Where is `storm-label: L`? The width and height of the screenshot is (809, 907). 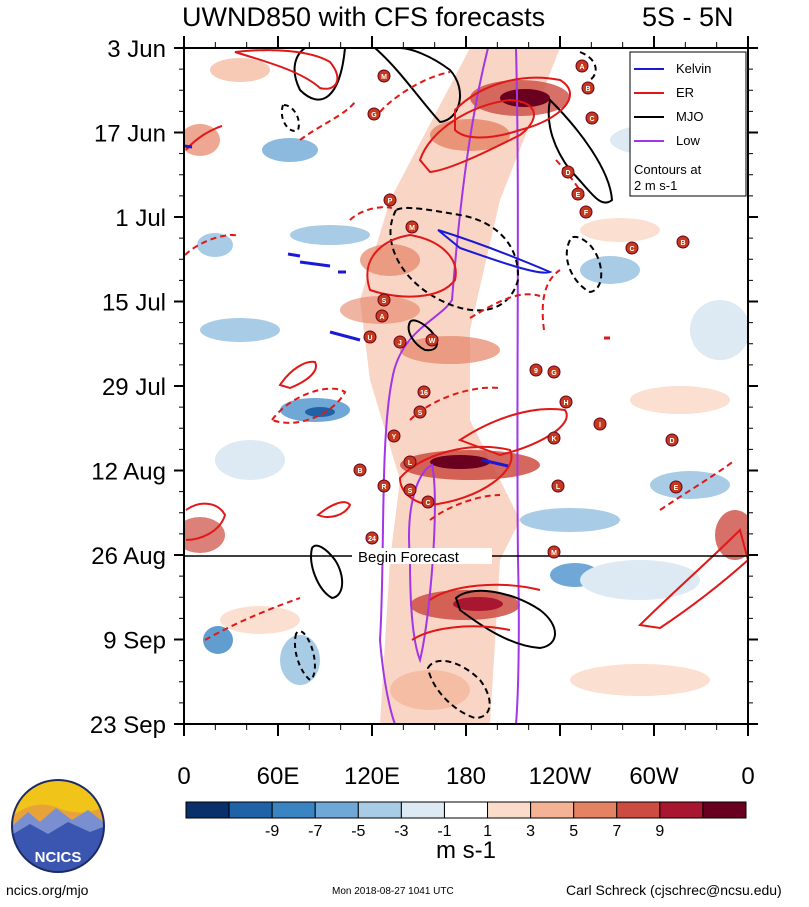
storm-label: L is located at coordinates (558, 487).